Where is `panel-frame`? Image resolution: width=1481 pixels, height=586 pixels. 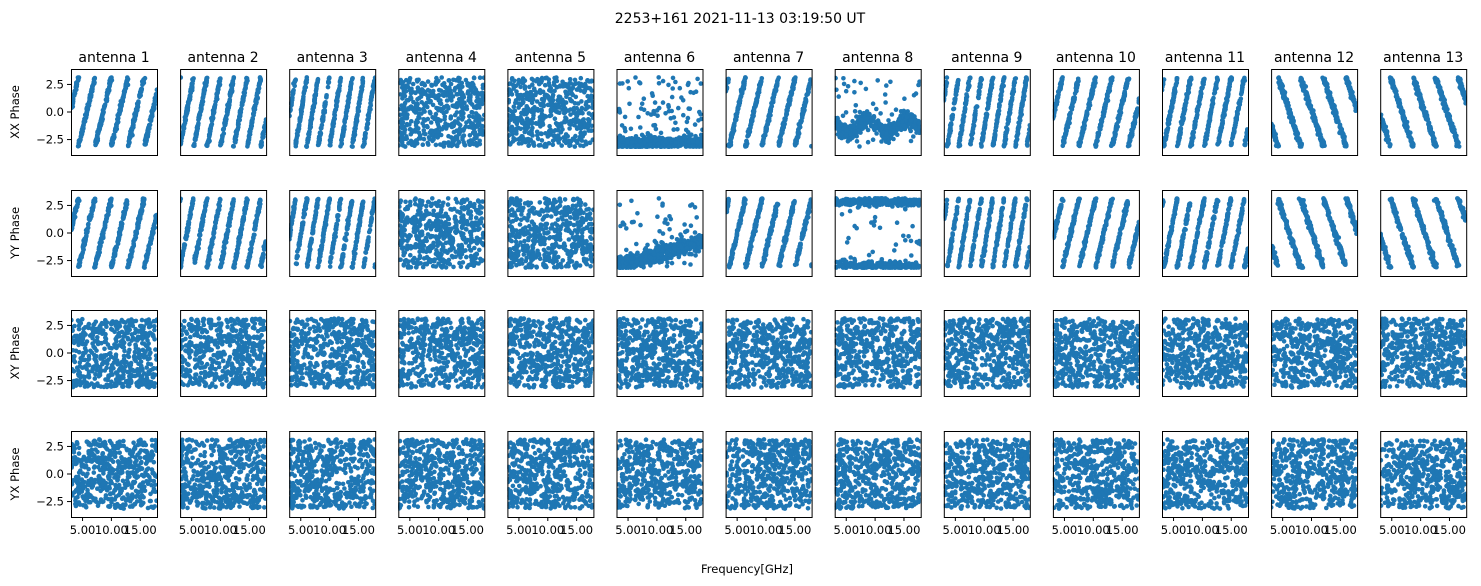 panel-frame is located at coordinates (769, 112).